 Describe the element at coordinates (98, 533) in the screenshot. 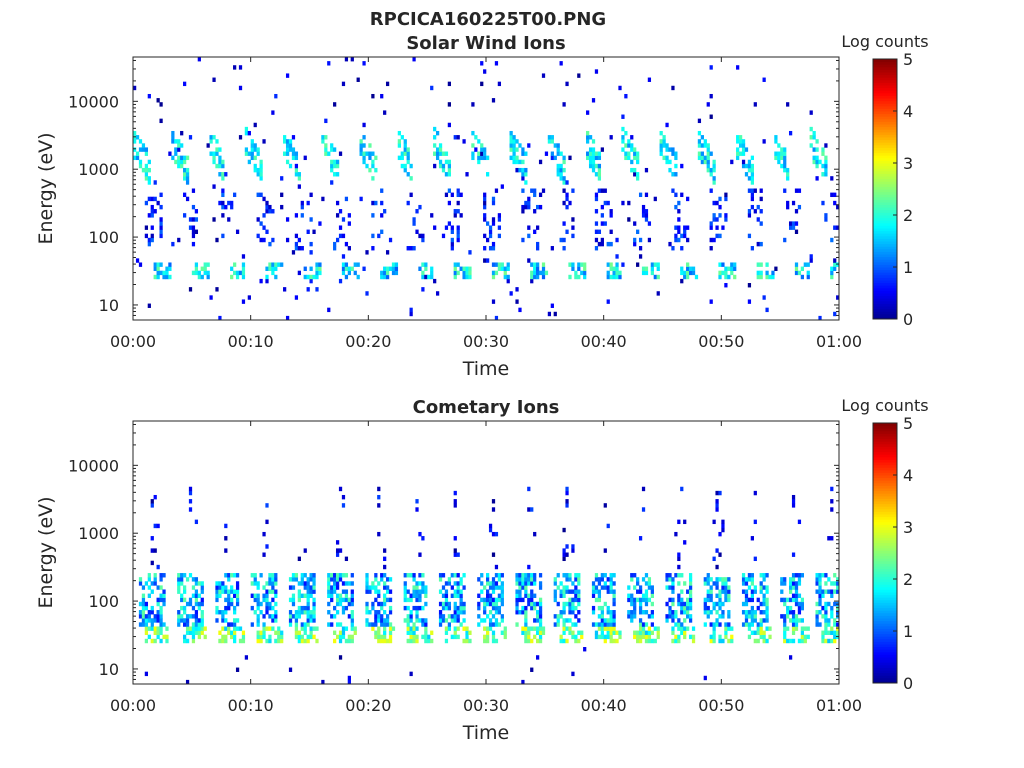

I see `y-tick-label: 1000` at that location.